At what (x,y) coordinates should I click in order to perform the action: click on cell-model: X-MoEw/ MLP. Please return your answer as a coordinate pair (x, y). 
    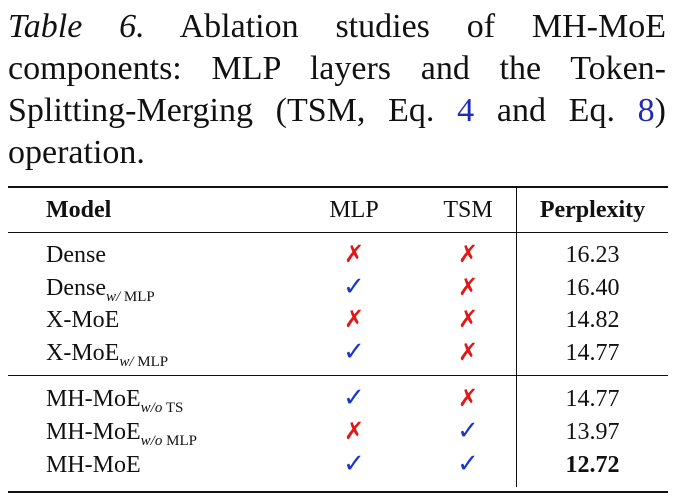
    Looking at the image, I should click on (148, 353).